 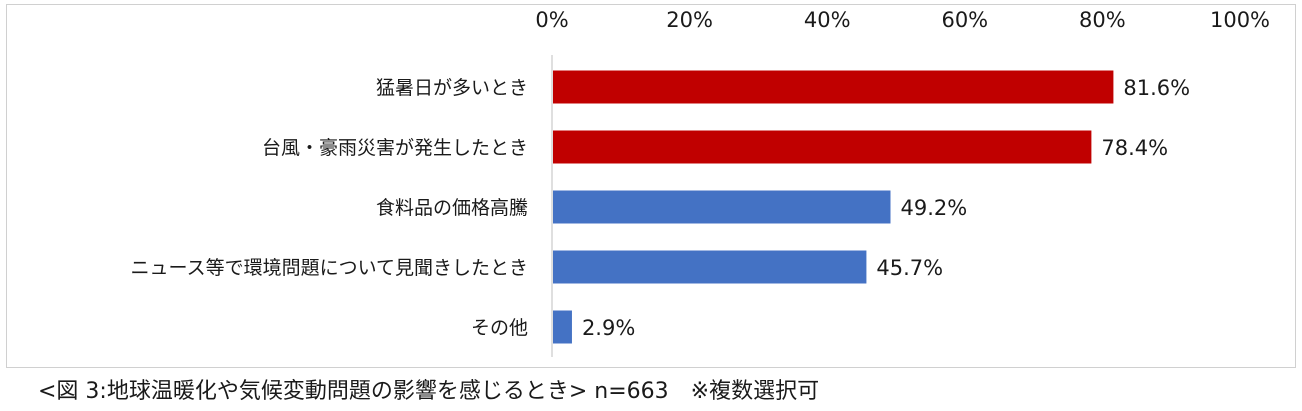 I want to click on caption-note: ※複数選択可, so click(x=755, y=391).